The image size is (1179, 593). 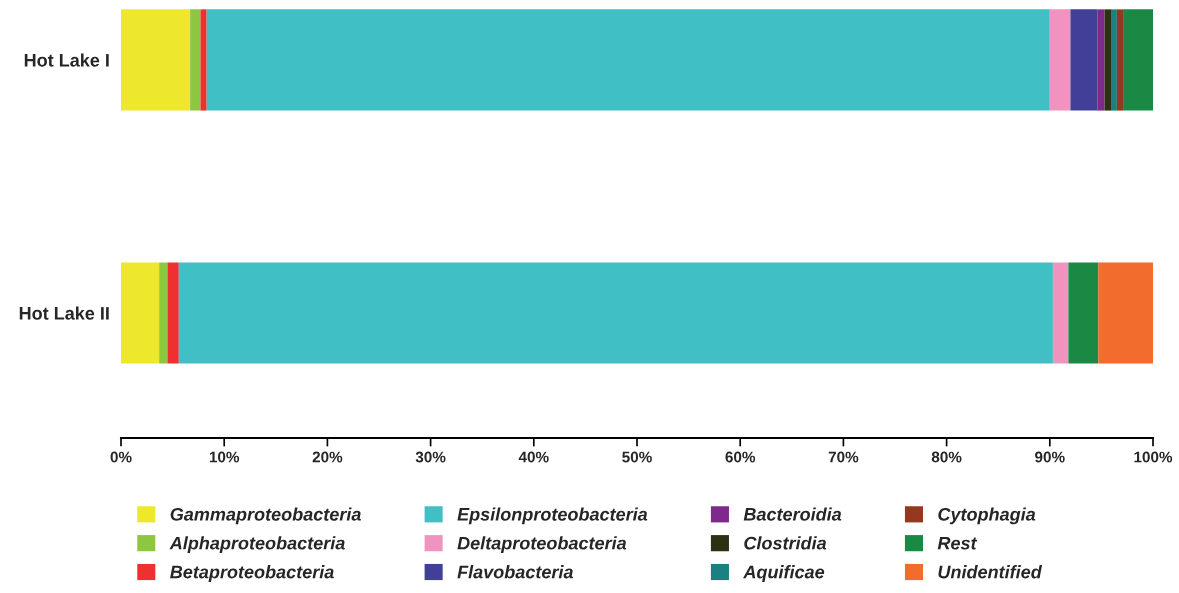 What do you see at coordinates (257, 545) in the screenshot?
I see `legend-label: Alphaproteobacteria` at bounding box center [257, 545].